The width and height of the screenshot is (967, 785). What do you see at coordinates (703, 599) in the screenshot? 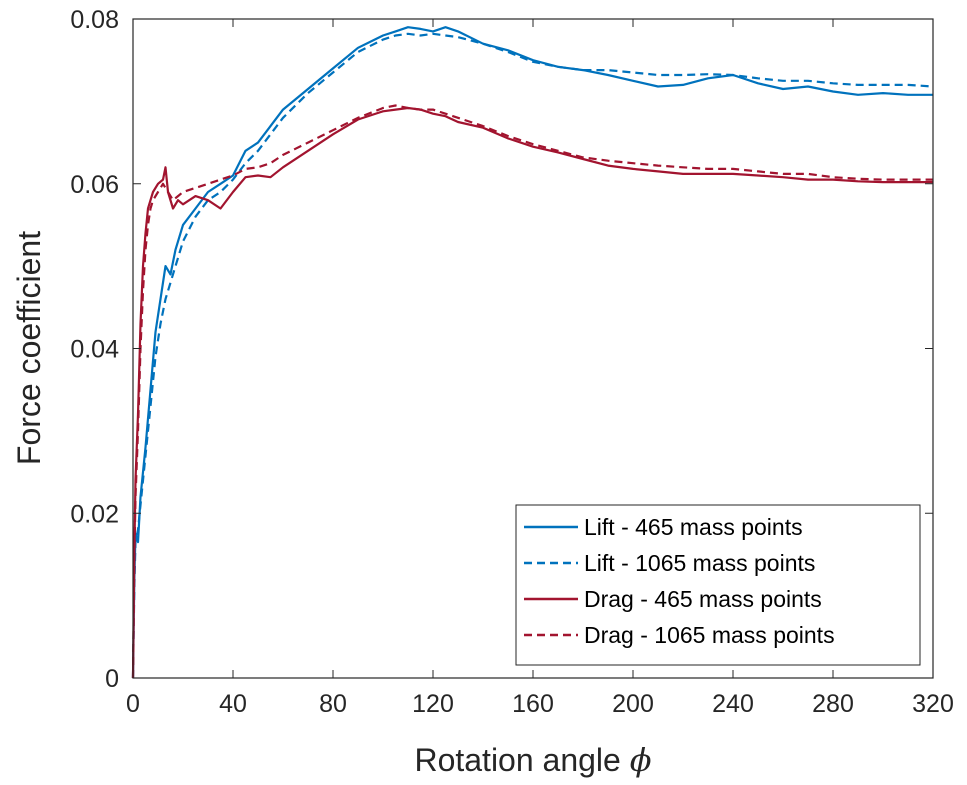
I see `legend-label-3: Drag - 465 mass points` at bounding box center [703, 599].